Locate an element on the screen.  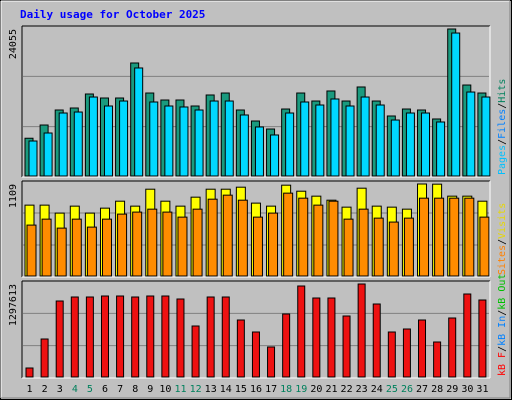
x-tick-label: 7 is located at coordinates (120, 389).